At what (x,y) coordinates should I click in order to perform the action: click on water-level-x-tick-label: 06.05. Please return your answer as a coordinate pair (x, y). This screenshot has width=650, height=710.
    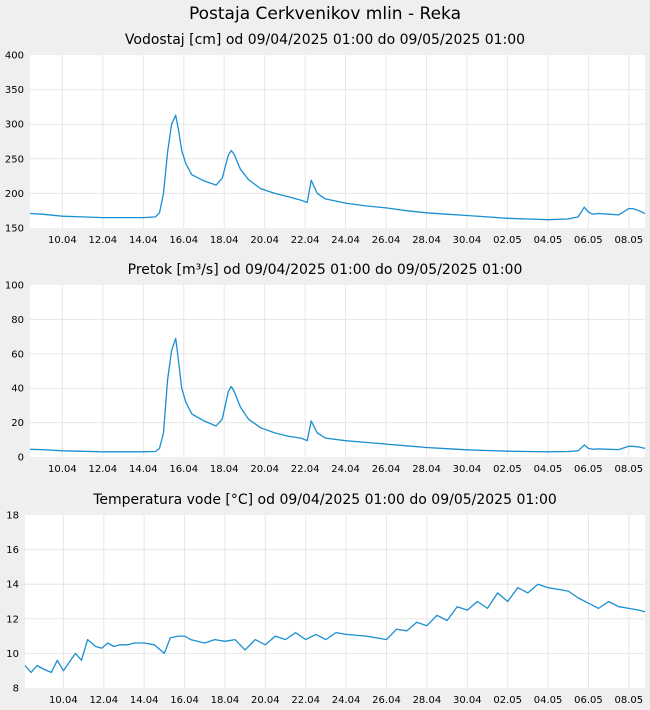
    Looking at the image, I should click on (588, 240).